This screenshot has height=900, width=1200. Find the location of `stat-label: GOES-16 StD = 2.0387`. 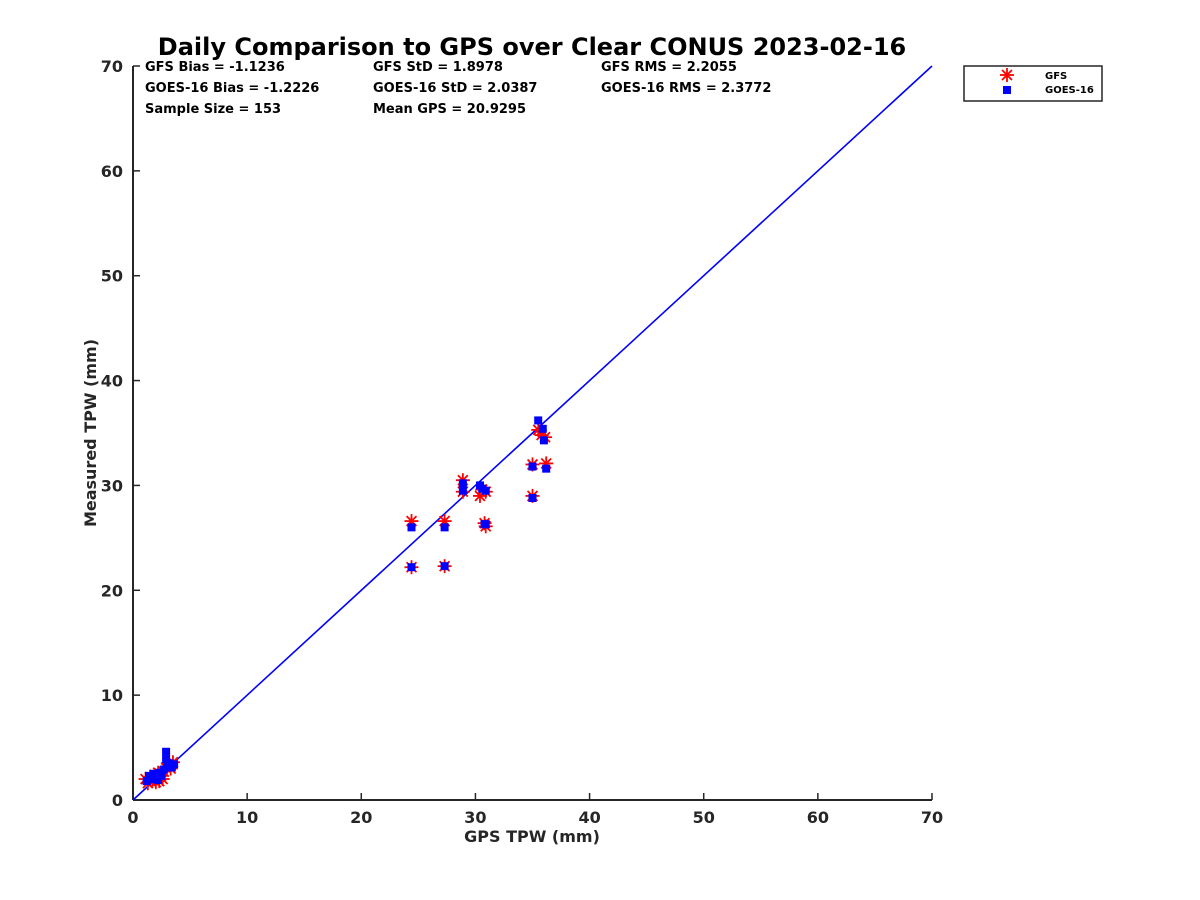

stat-label: GOES-16 StD = 2.0387 is located at coordinates (455, 88).